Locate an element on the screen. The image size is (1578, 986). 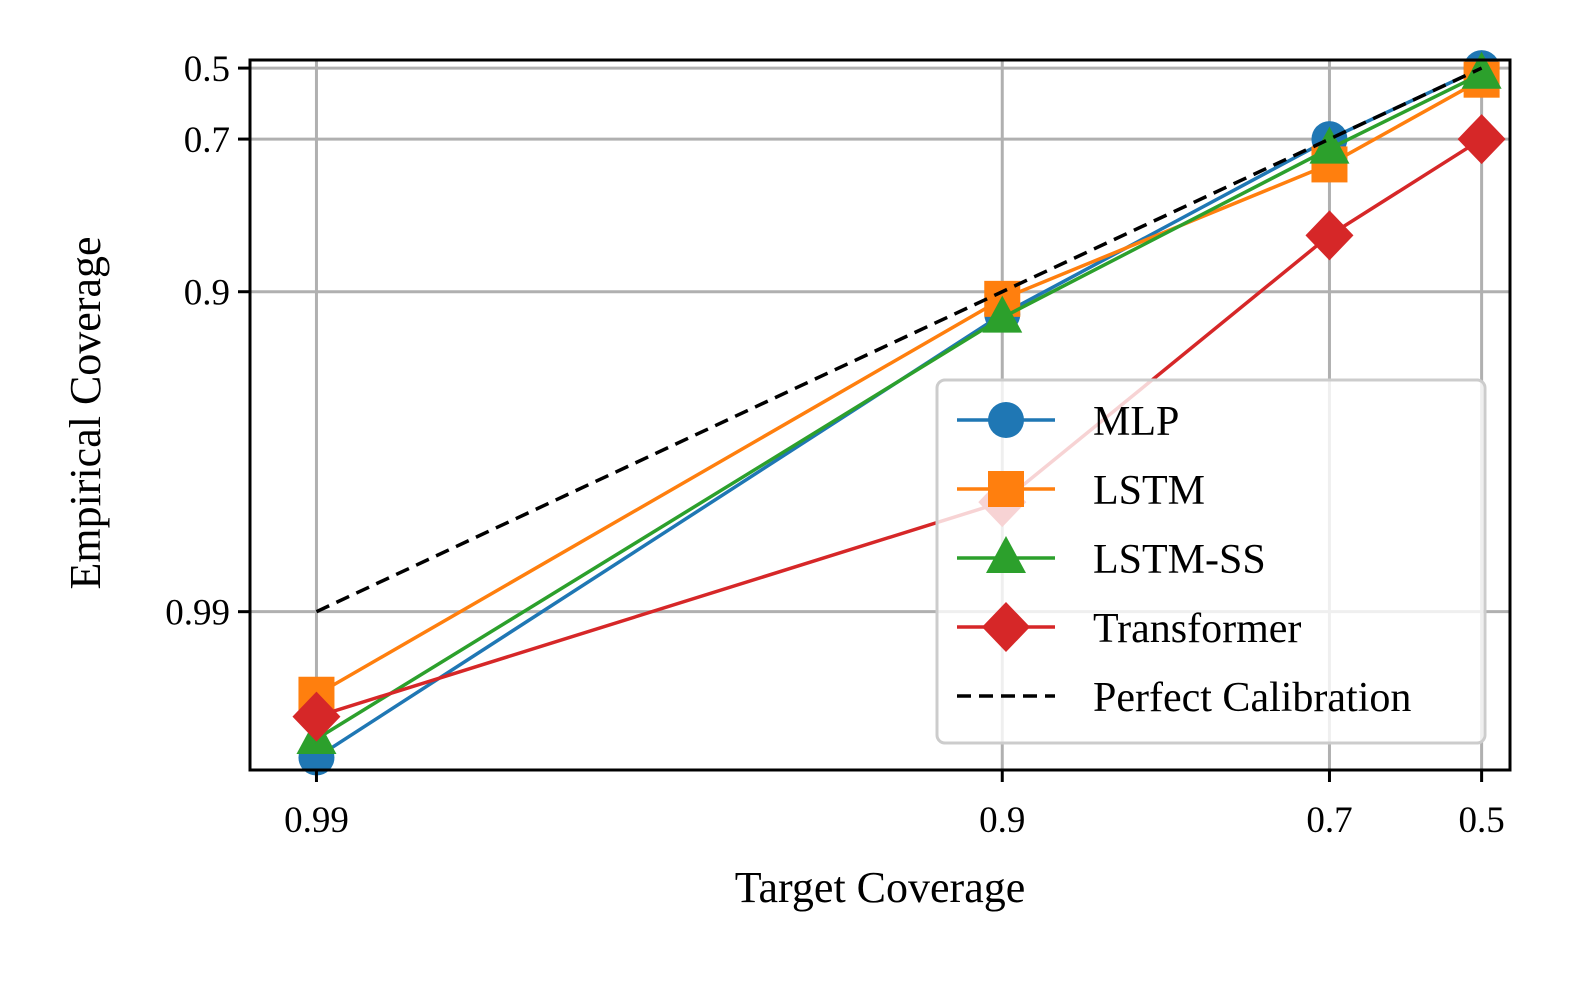
legend-item-mlp: MLP is located at coordinates (1068, 422).